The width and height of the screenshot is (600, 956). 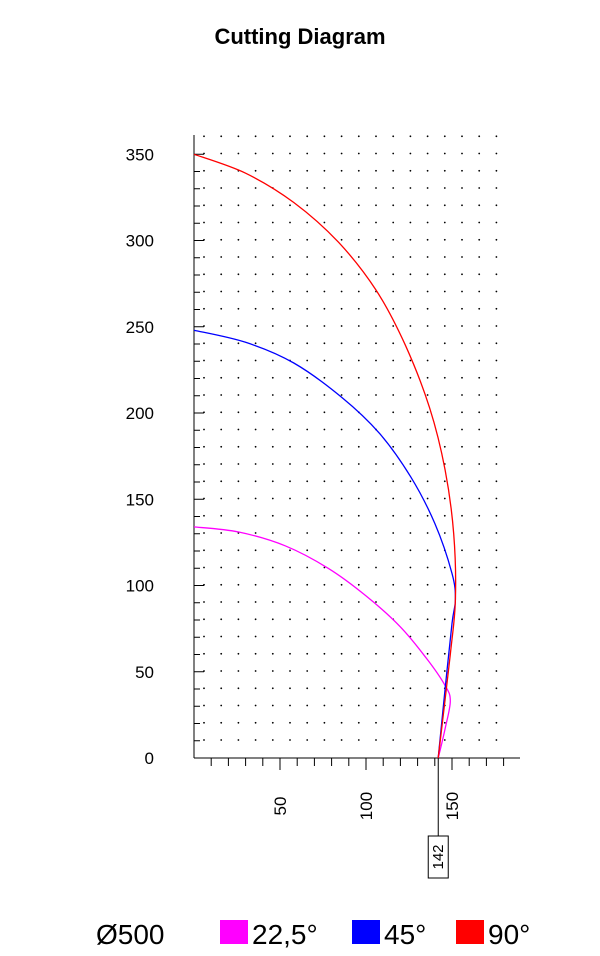 I want to click on legend-swatch, so click(x=366, y=932).